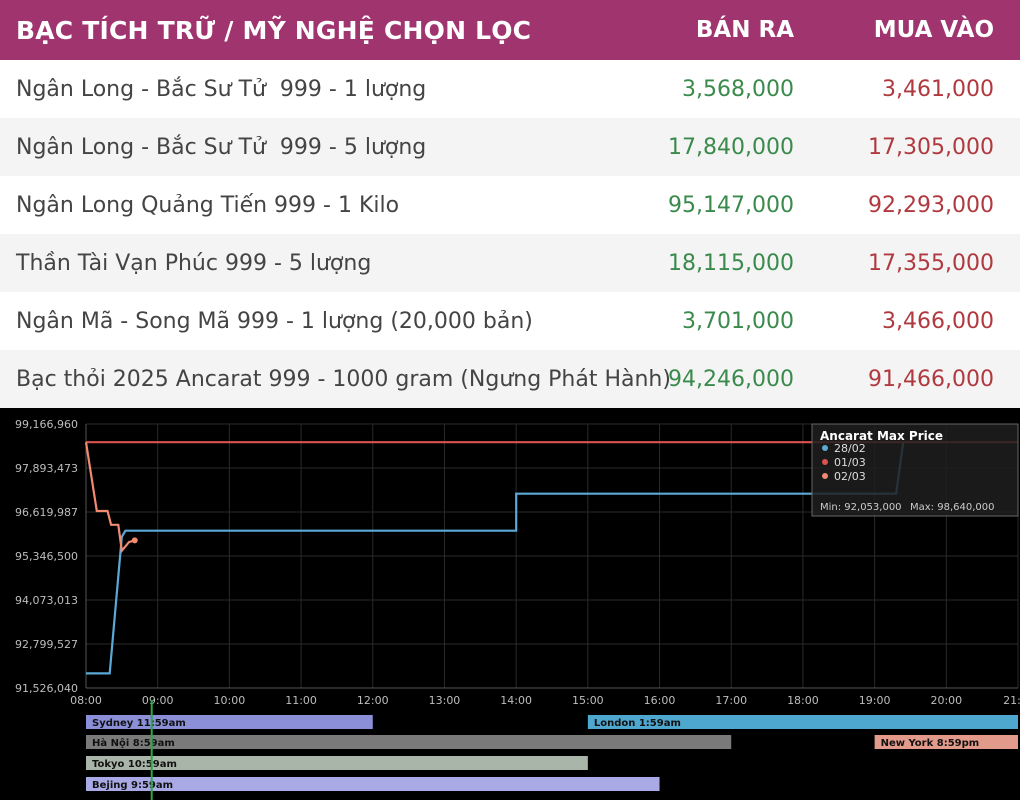 The height and width of the screenshot is (804, 1020). I want to click on sell-price: 3,568,000, so click(738, 89).